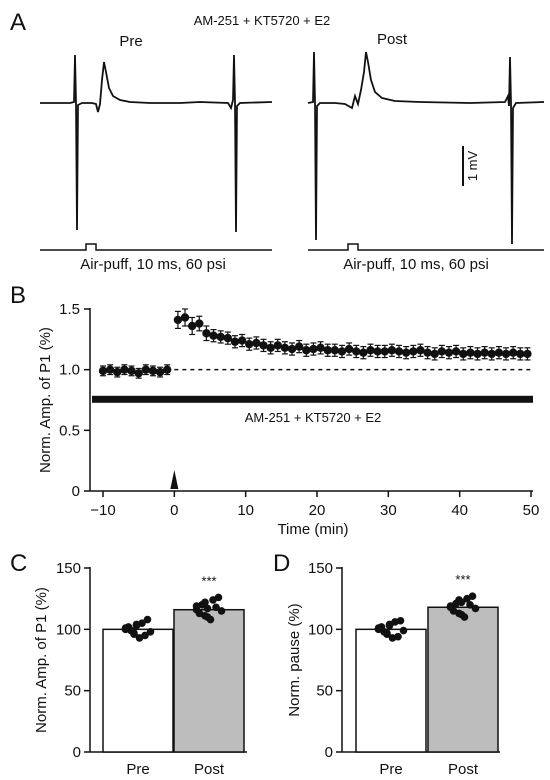  What do you see at coordinates (462, 579) in the screenshot?
I see `significance-marker: ***` at bounding box center [462, 579].